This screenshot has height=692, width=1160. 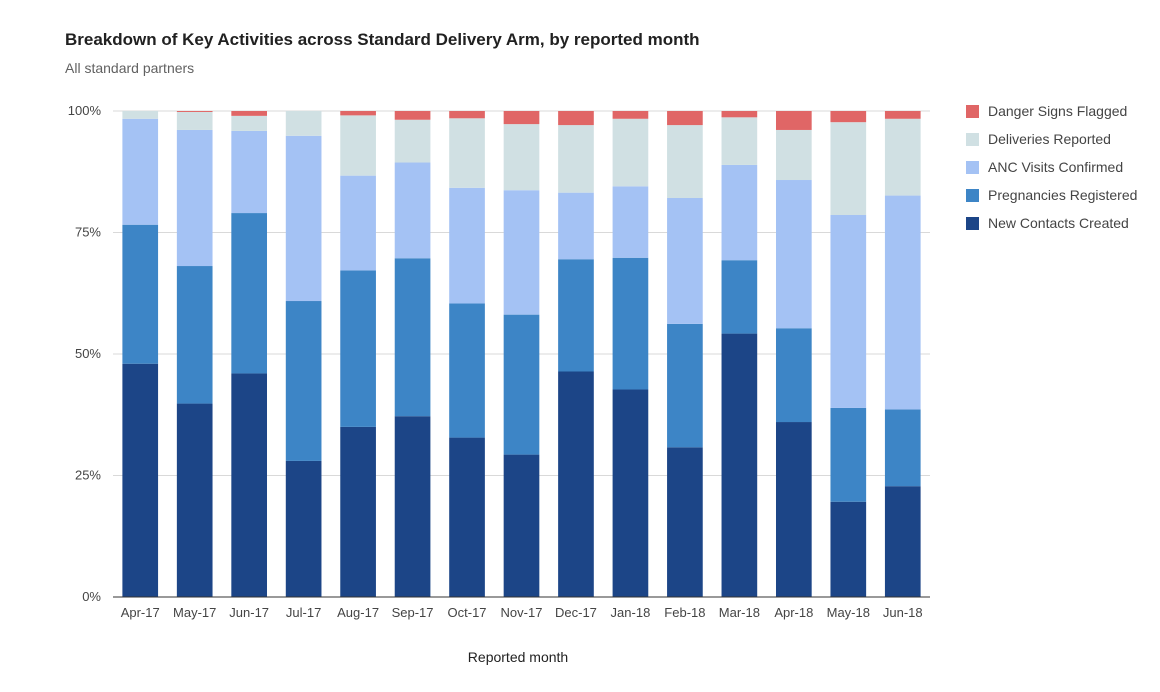 I want to click on x-tick-label: Jun-17, so click(x=249, y=612).